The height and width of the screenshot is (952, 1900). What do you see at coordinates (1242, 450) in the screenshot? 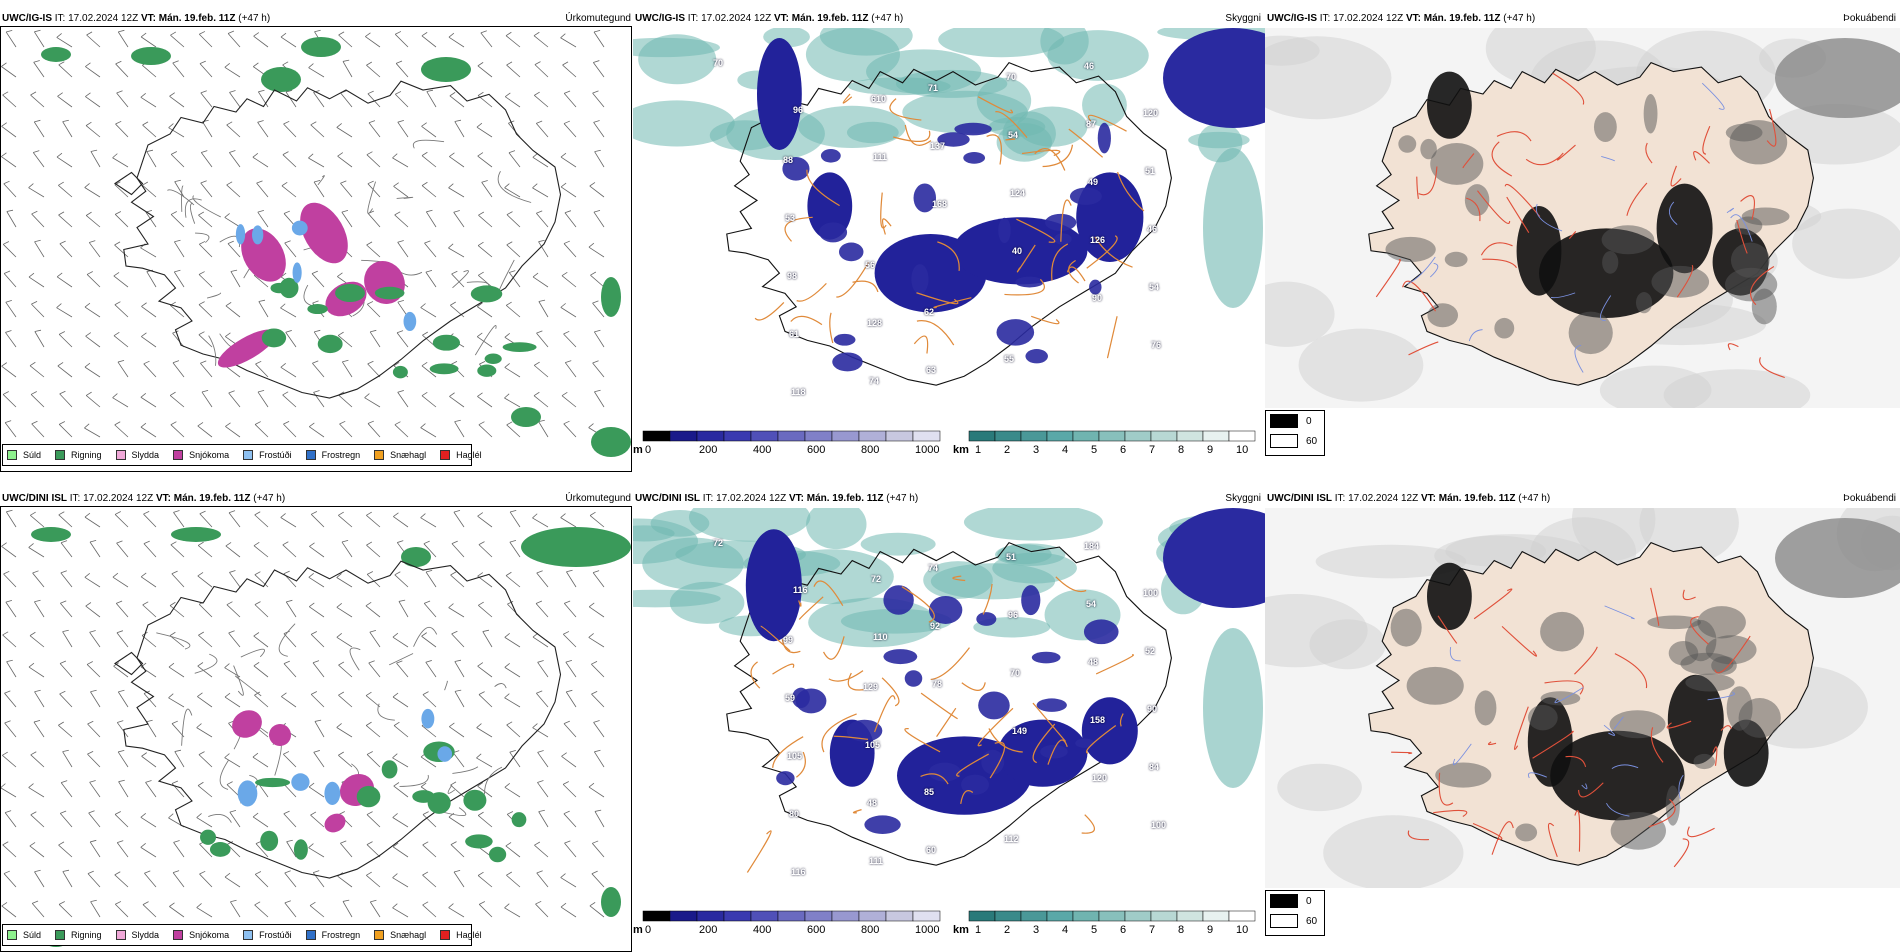
I see `visibility-tick: 10` at bounding box center [1242, 450].